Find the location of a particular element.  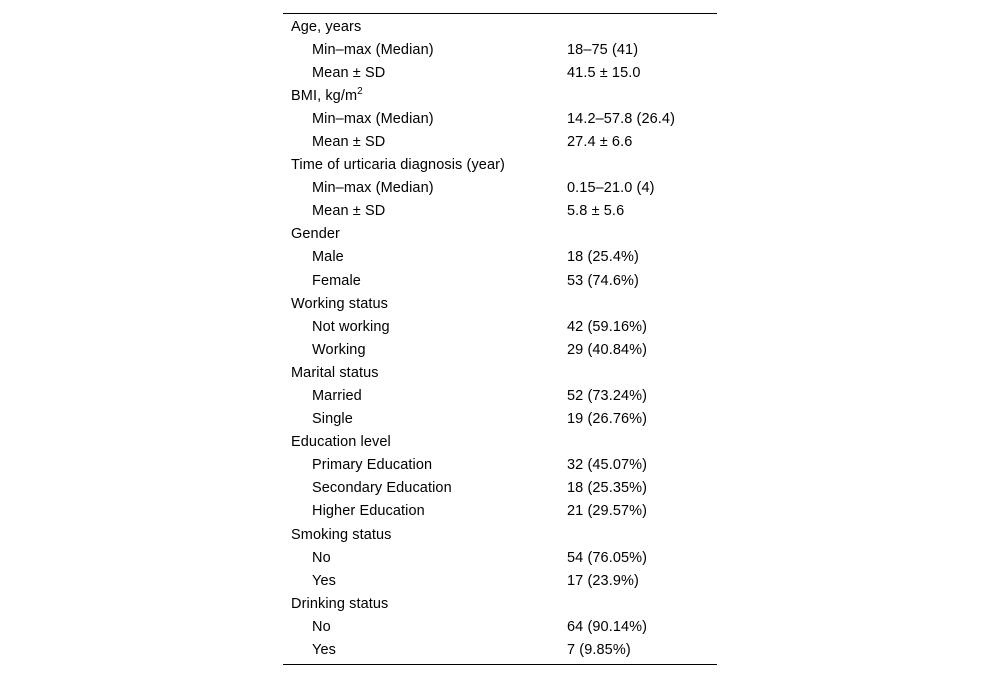

row-value: 18 (25.4%) is located at coordinates (603, 257).